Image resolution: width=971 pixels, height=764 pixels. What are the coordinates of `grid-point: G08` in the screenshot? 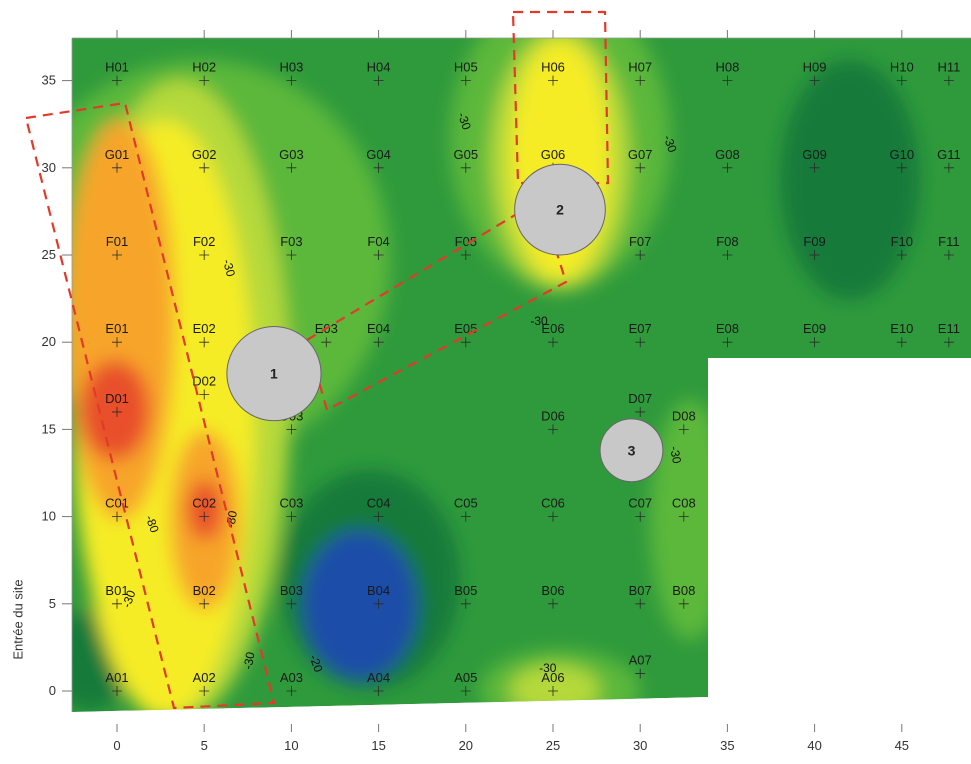 It's located at (727, 160).